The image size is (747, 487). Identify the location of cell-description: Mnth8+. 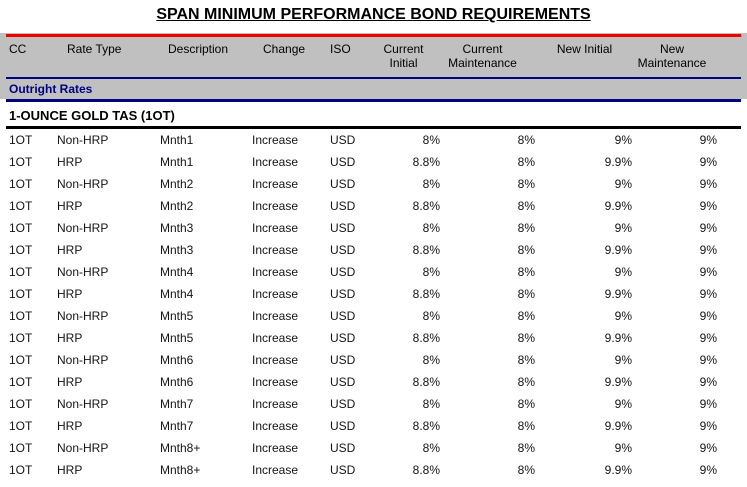
(180, 470).